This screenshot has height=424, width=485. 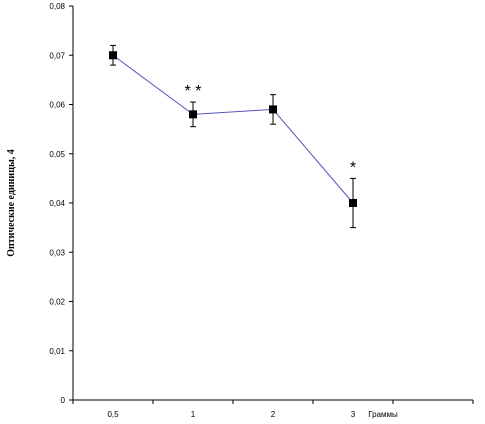 What do you see at coordinates (271, 129) in the screenshot?
I see `annotation-layer: * * *` at bounding box center [271, 129].